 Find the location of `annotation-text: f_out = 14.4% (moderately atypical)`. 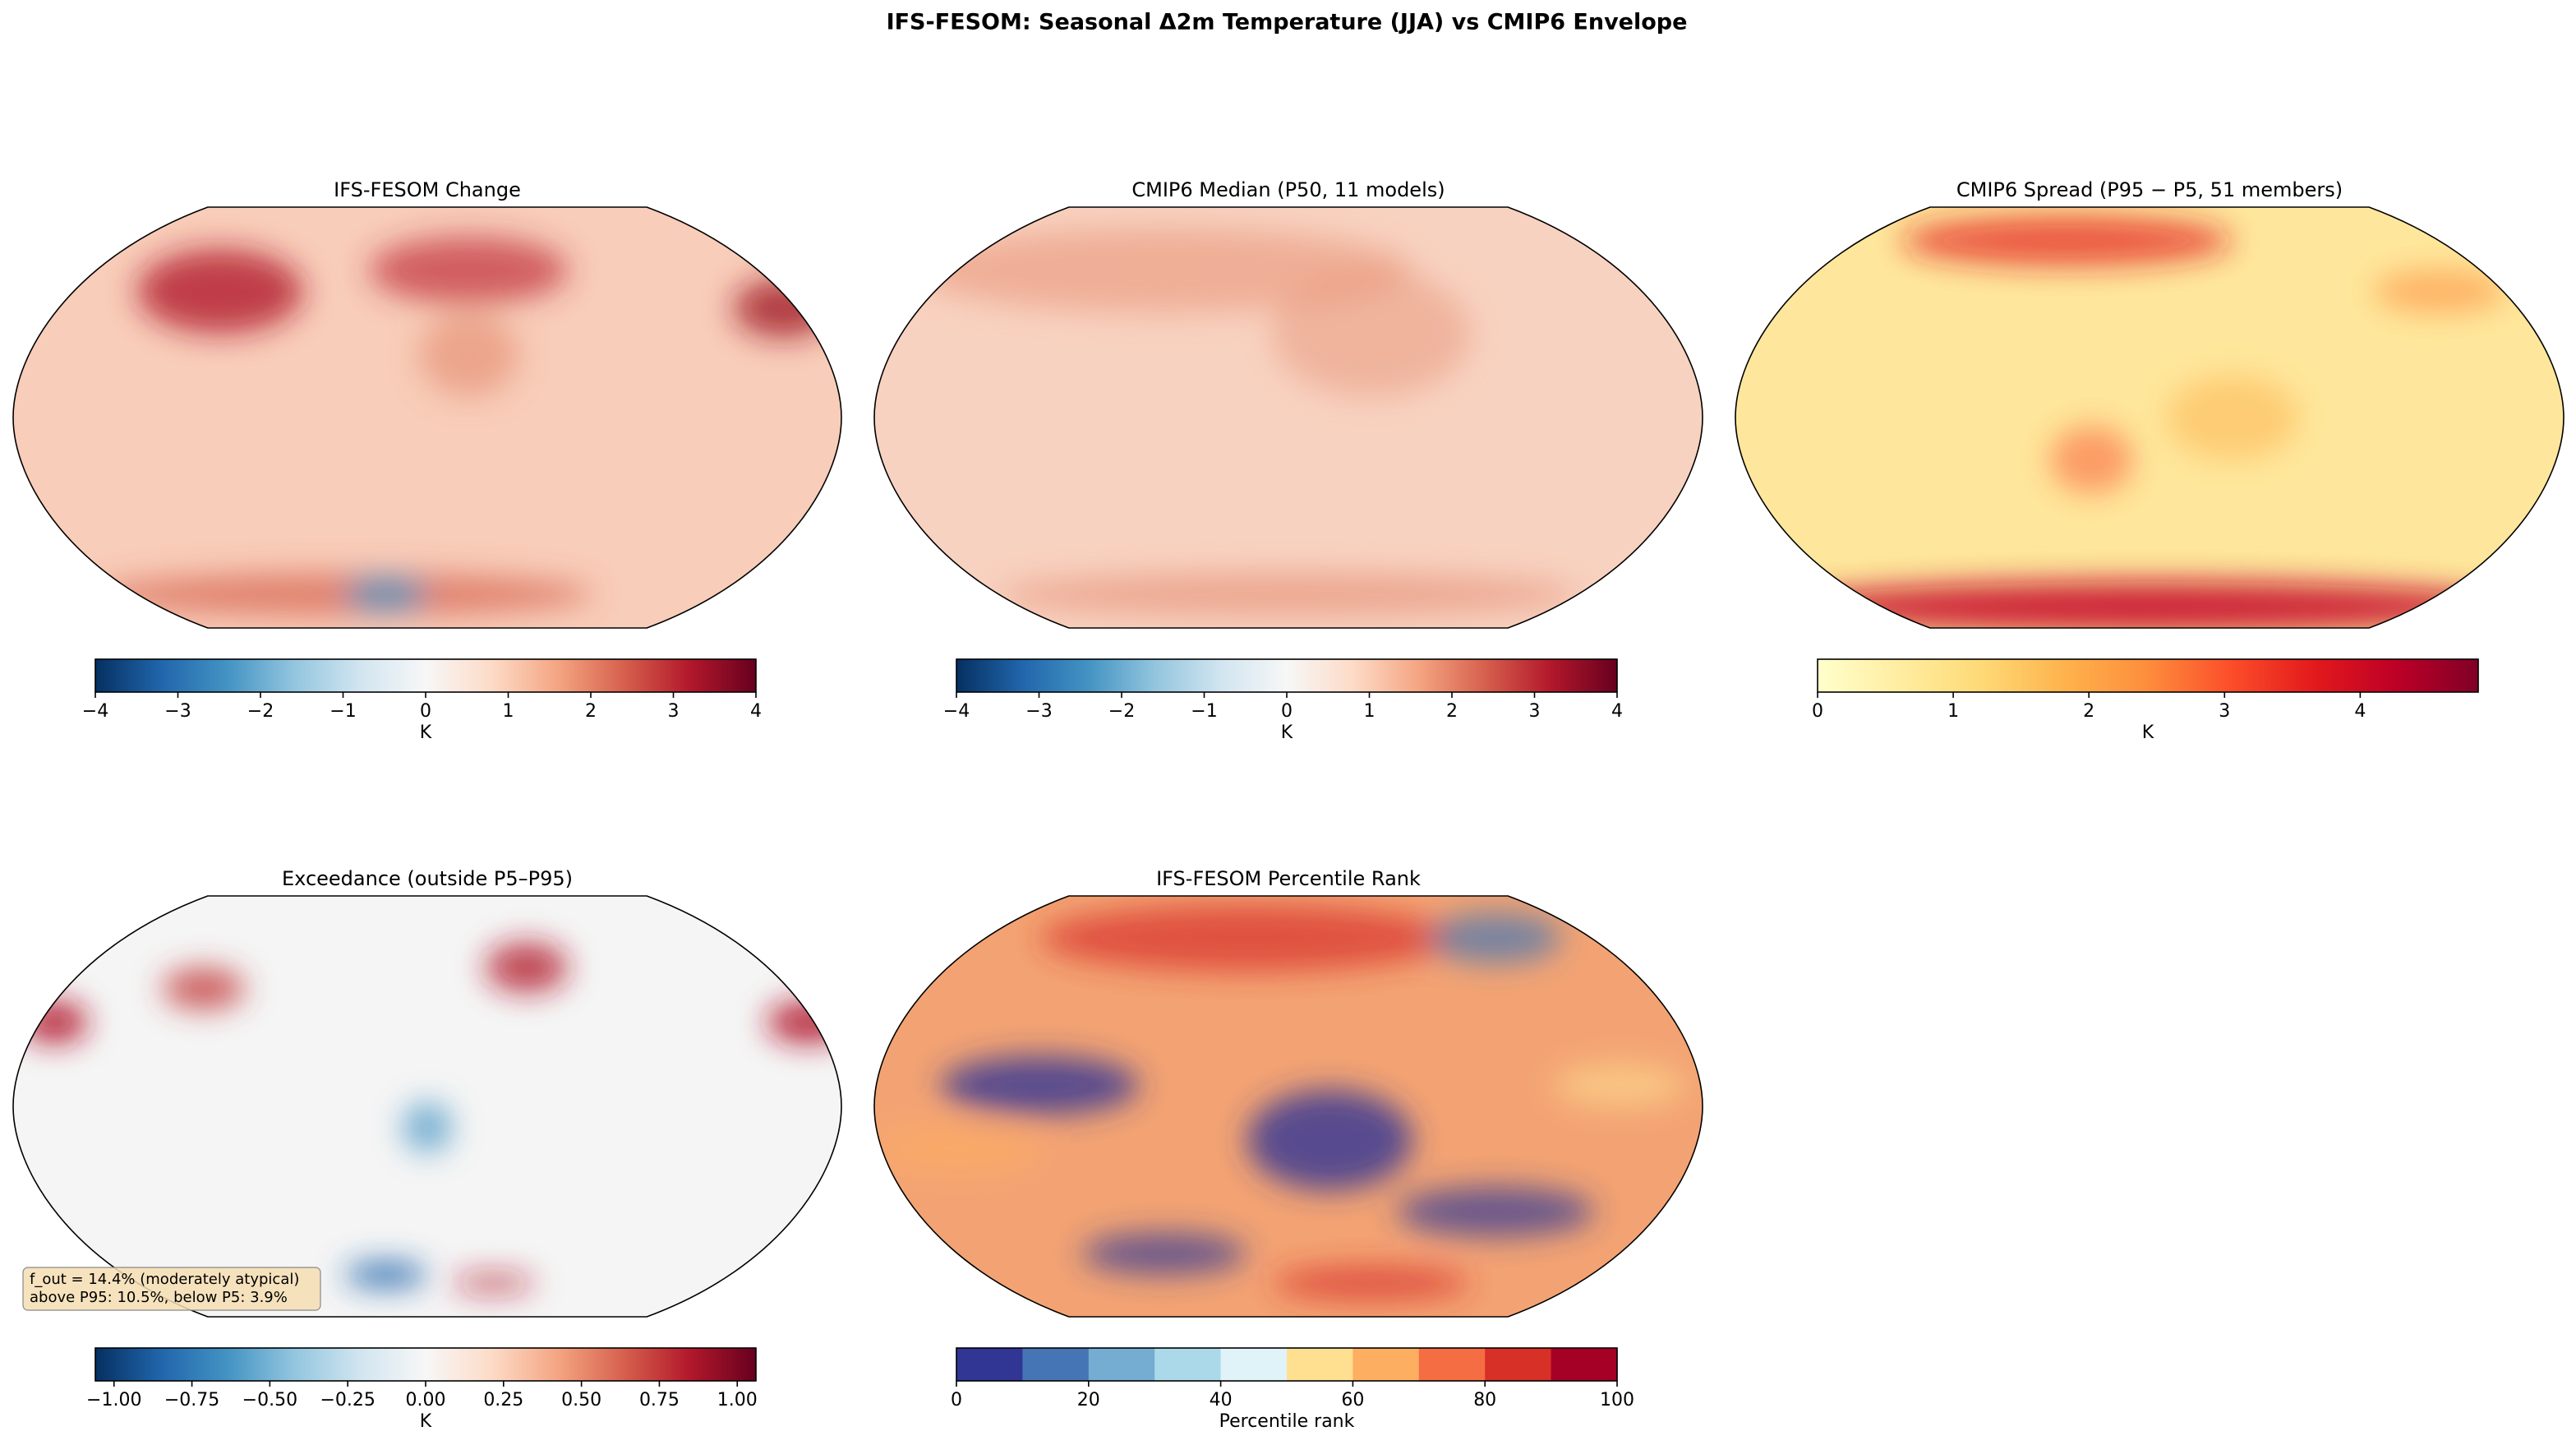

annotation-text: f_out = 14.4% (moderately atypical) is located at coordinates (164, 1280).